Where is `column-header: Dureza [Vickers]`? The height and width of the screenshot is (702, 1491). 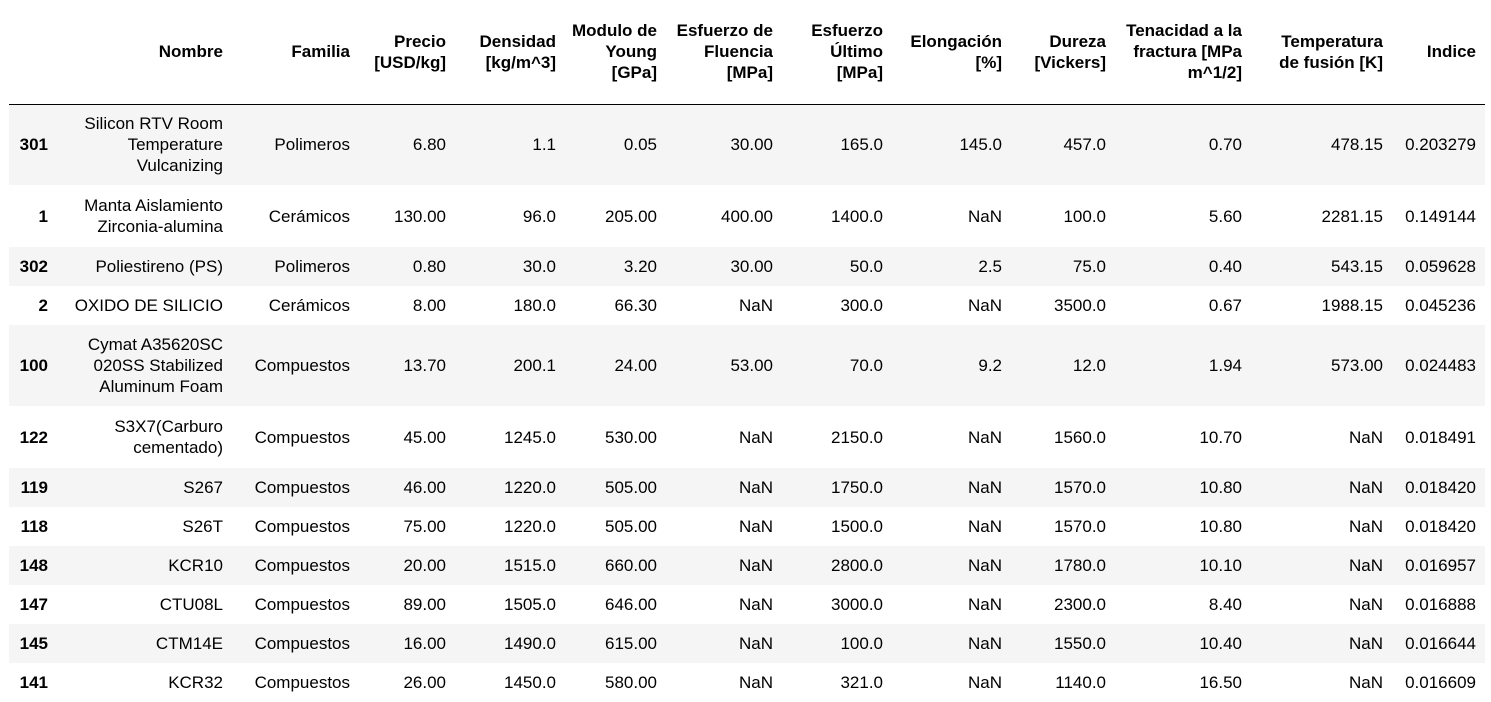 column-header: Dureza [Vickers] is located at coordinates (1063, 52).